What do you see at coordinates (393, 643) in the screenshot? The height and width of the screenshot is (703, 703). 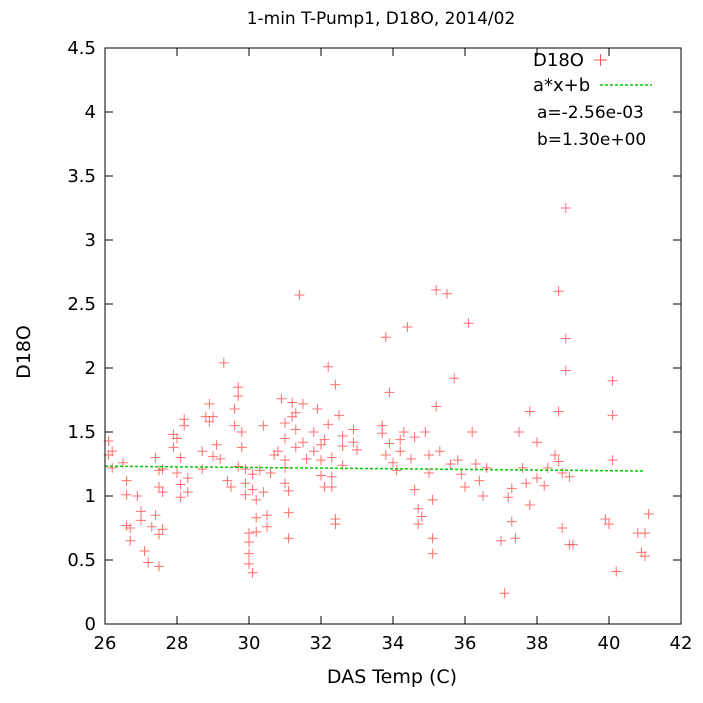 I see `x-tick-label: 34` at bounding box center [393, 643].